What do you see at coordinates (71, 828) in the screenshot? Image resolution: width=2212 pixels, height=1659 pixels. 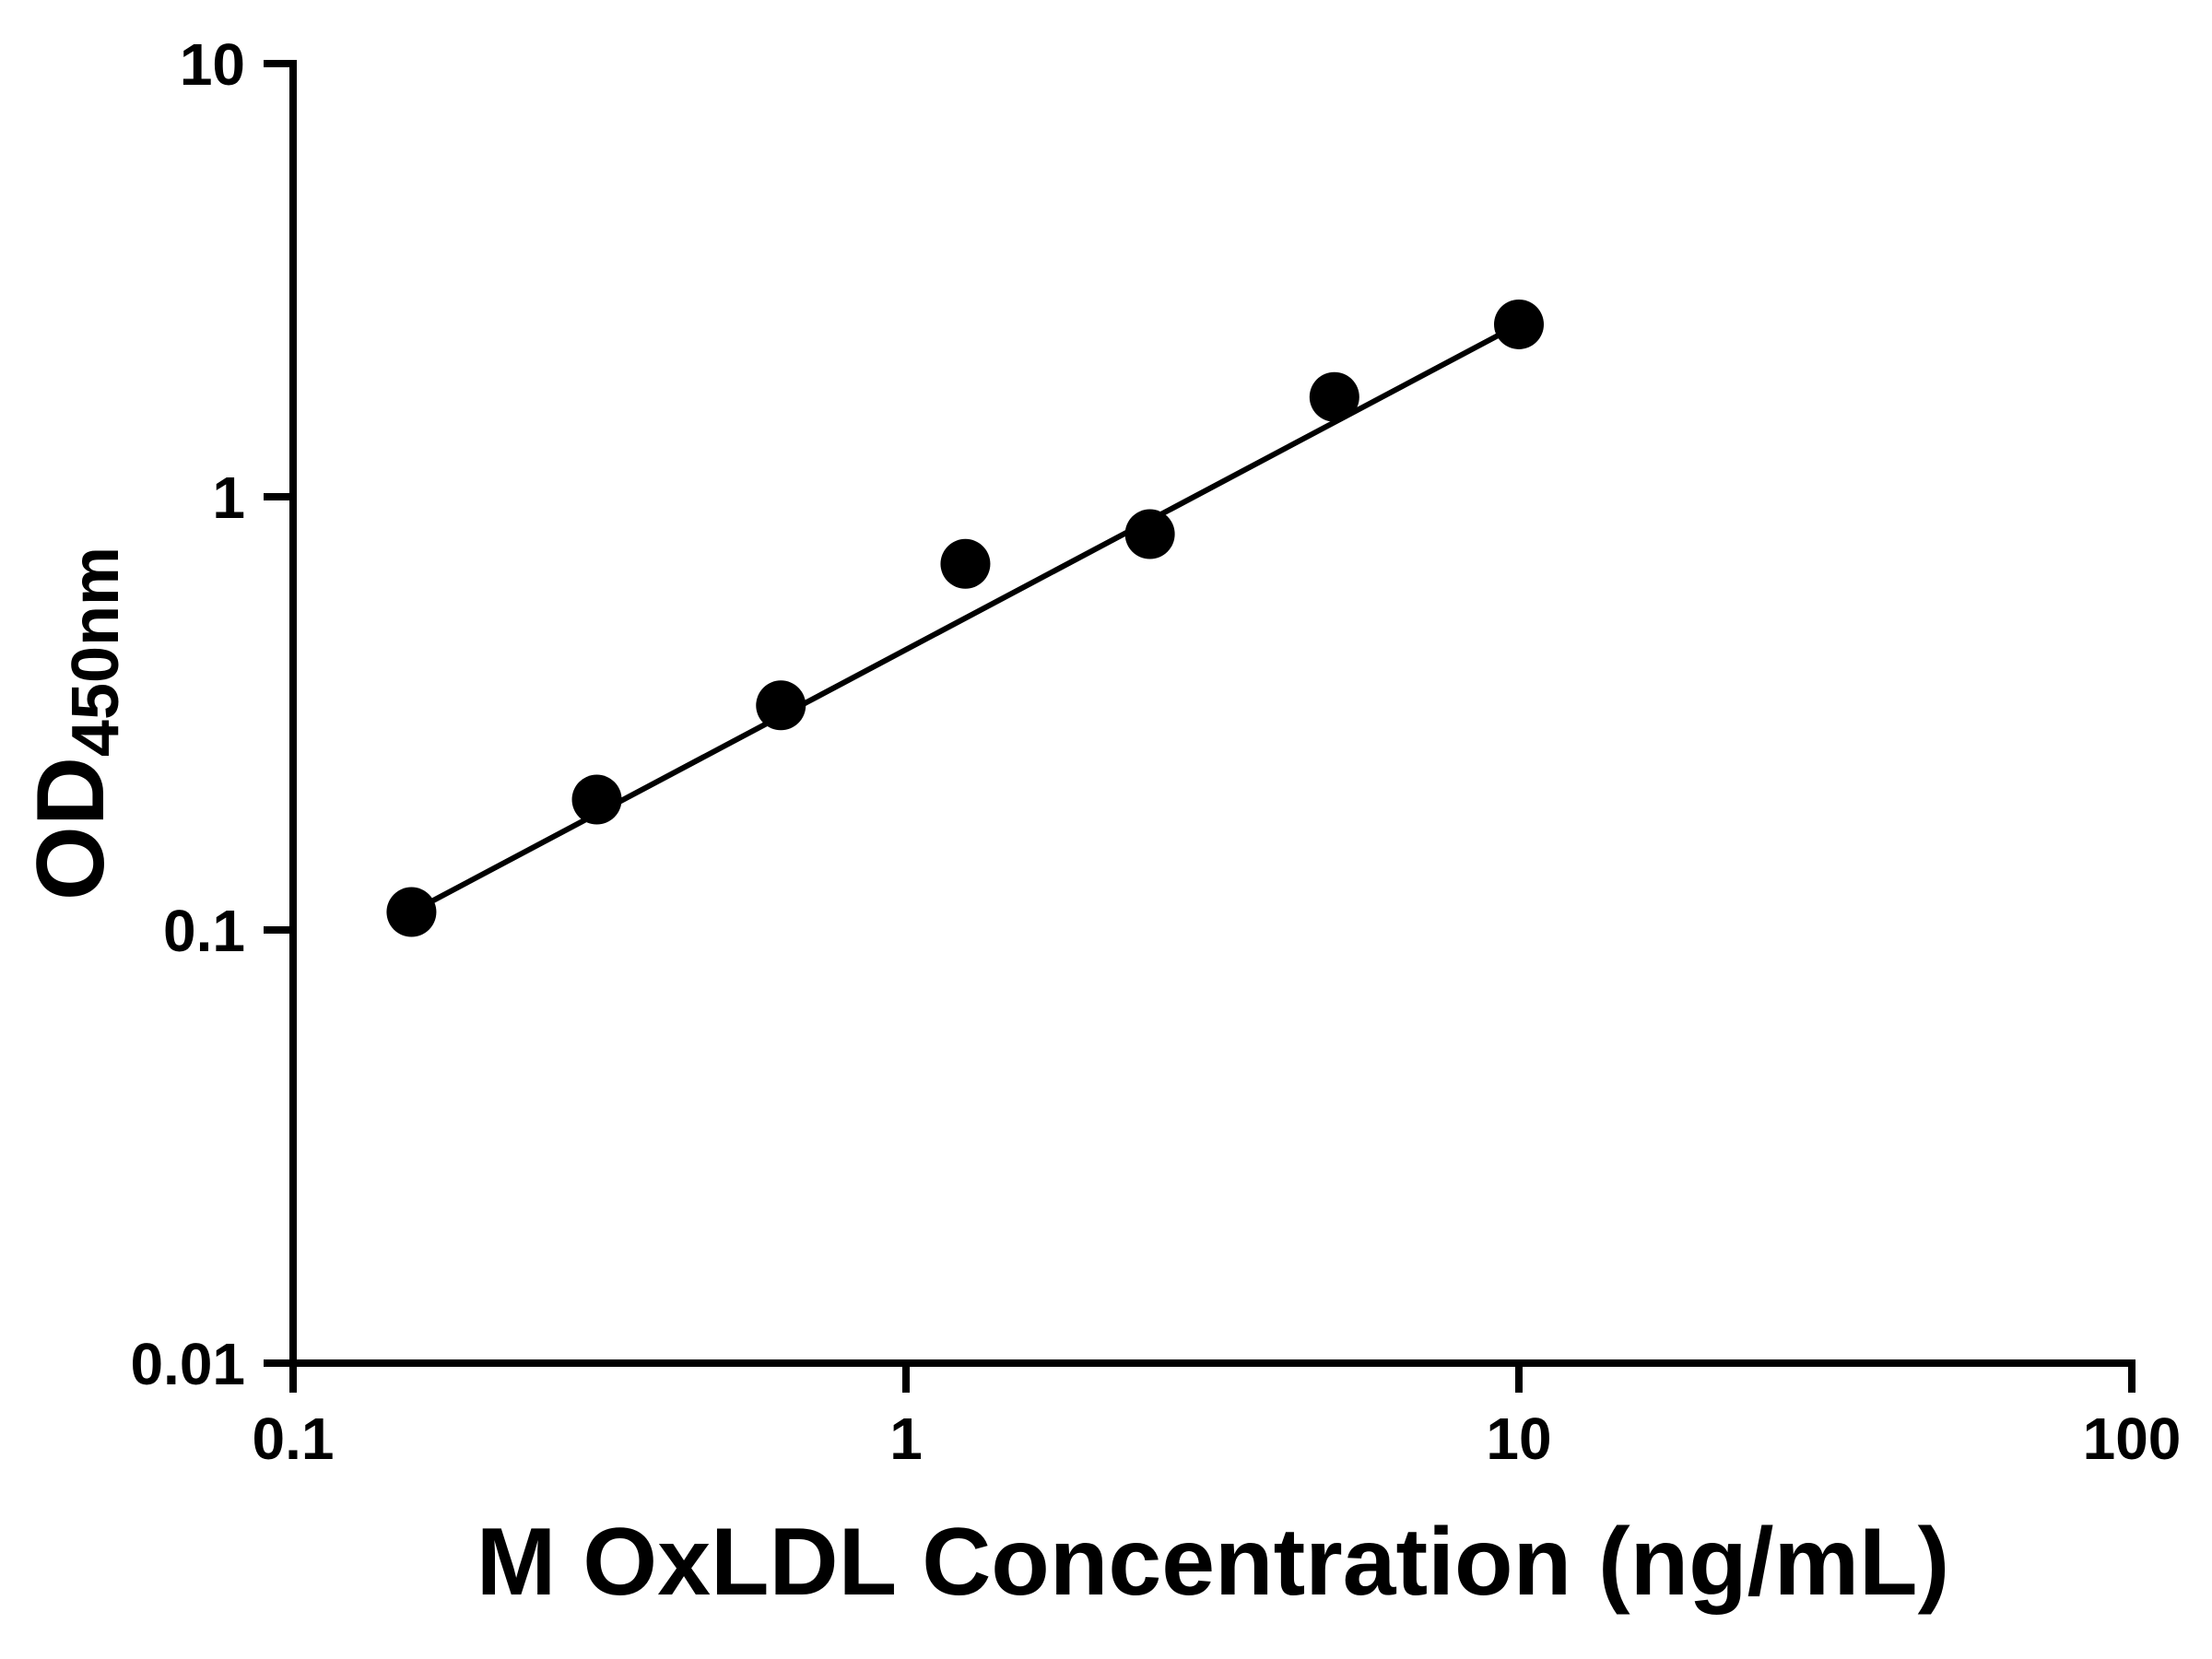 I see `y-axis-title-main: OD` at bounding box center [71, 828].